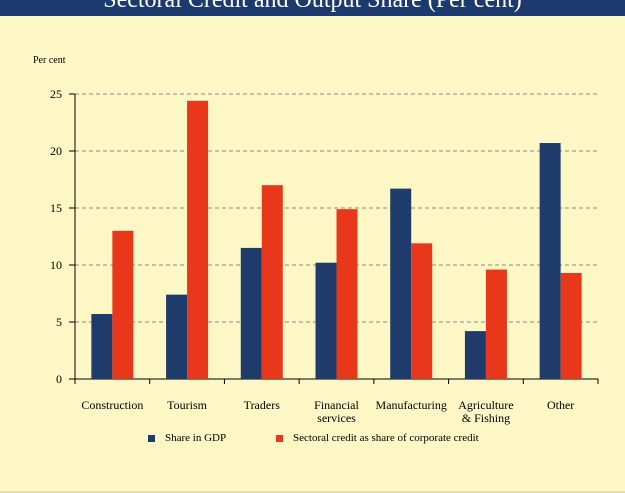 The height and width of the screenshot is (493, 625). Describe the element at coordinates (187, 405) in the screenshot. I see `x-tick-label-1: Tourism` at that location.